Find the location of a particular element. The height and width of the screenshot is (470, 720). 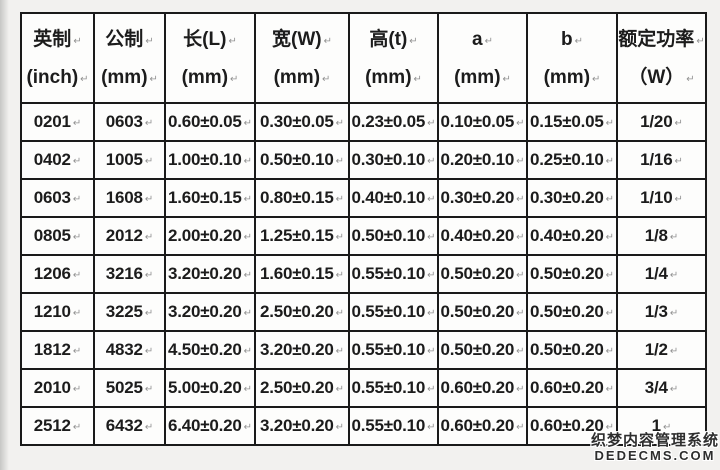

table-cell: 5.00±0.20 ↵ is located at coordinates (210, 388).